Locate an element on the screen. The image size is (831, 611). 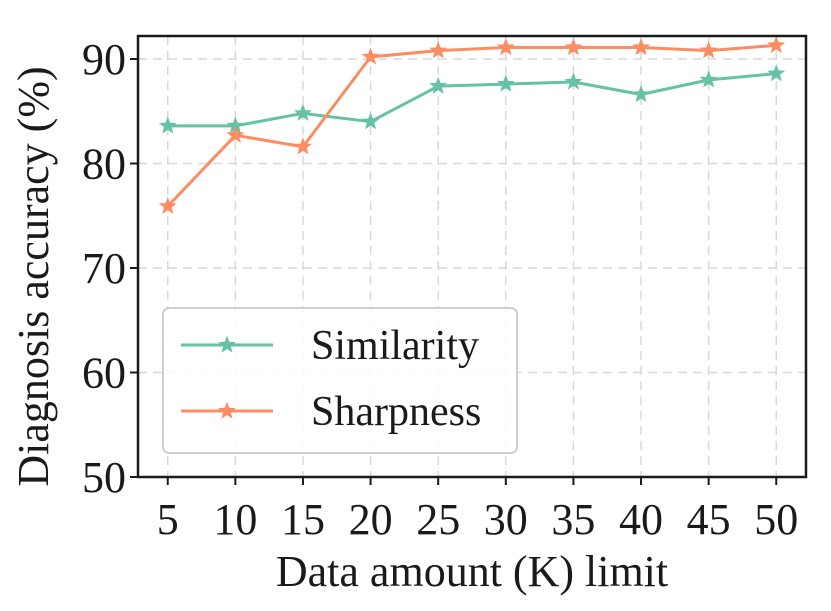
x-tick-label: 20 is located at coordinates (371, 519).